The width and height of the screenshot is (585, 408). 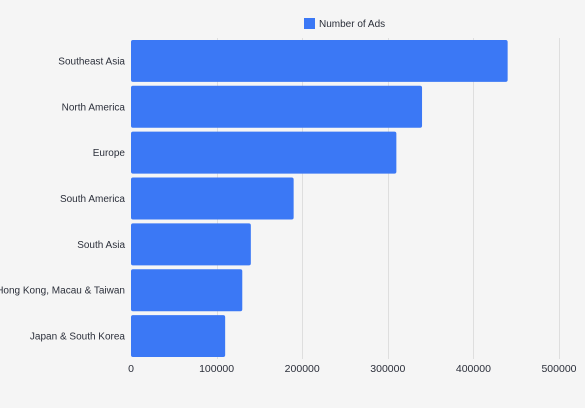 I want to click on x-tick-label: 500000, so click(x=558, y=369).